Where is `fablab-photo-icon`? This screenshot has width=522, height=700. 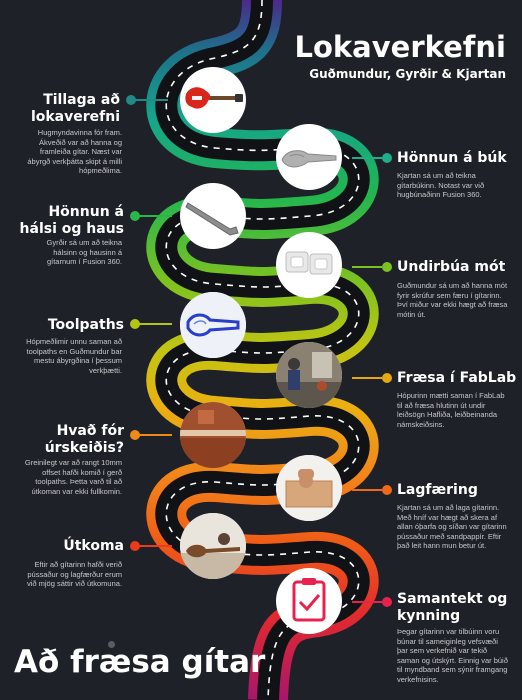
fablab-photo-icon is located at coordinates (309, 375).